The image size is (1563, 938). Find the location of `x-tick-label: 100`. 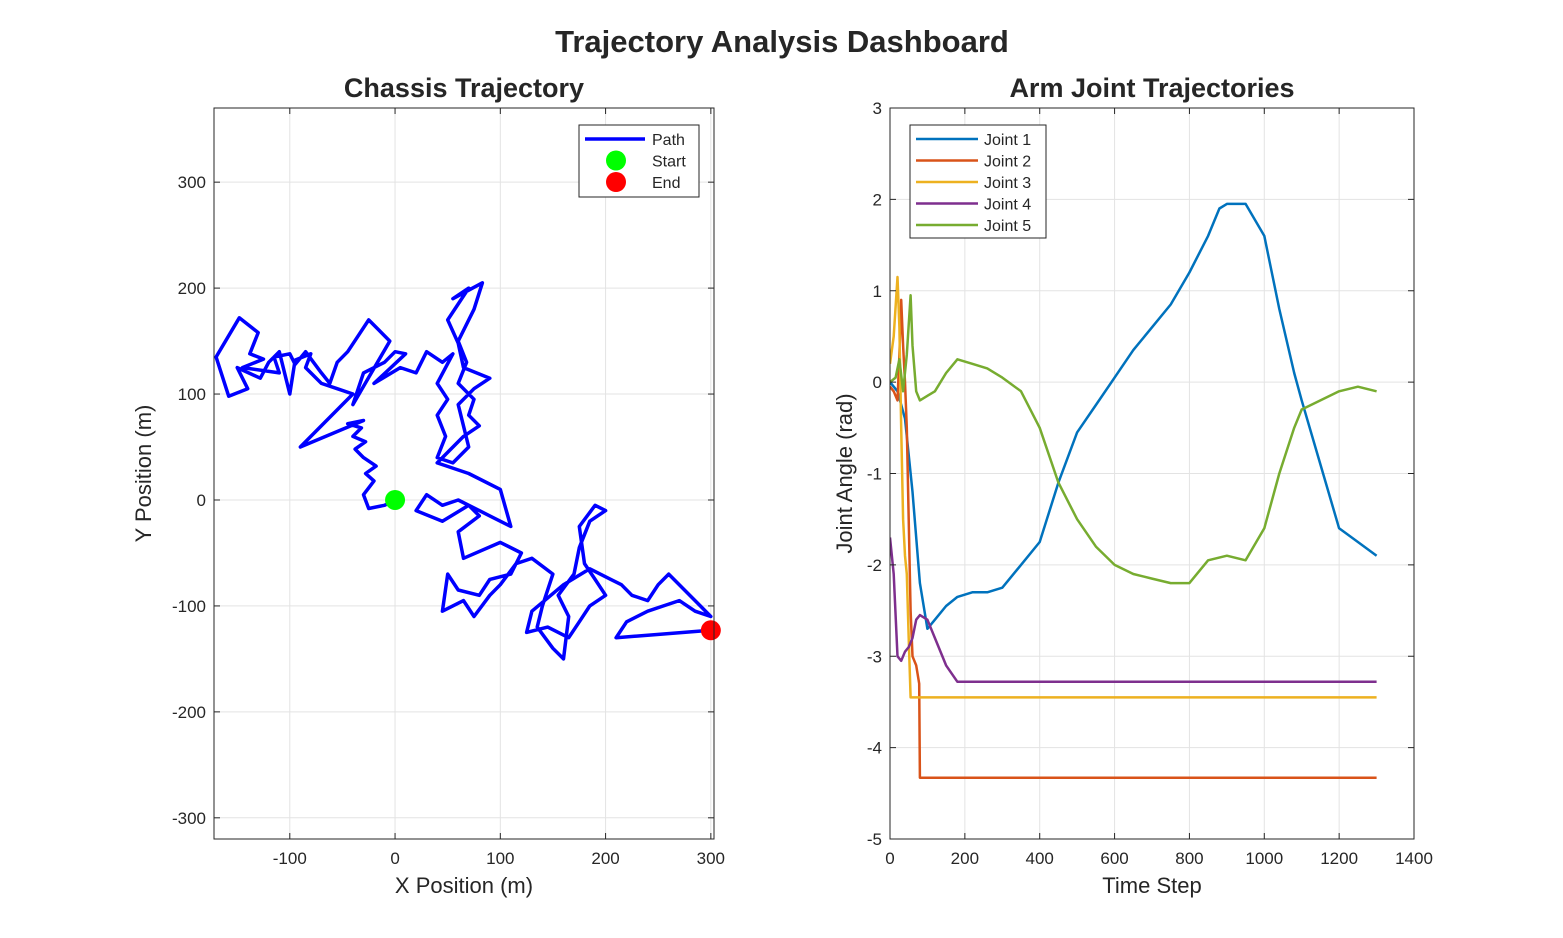

x-tick-label: 100 is located at coordinates (500, 858).